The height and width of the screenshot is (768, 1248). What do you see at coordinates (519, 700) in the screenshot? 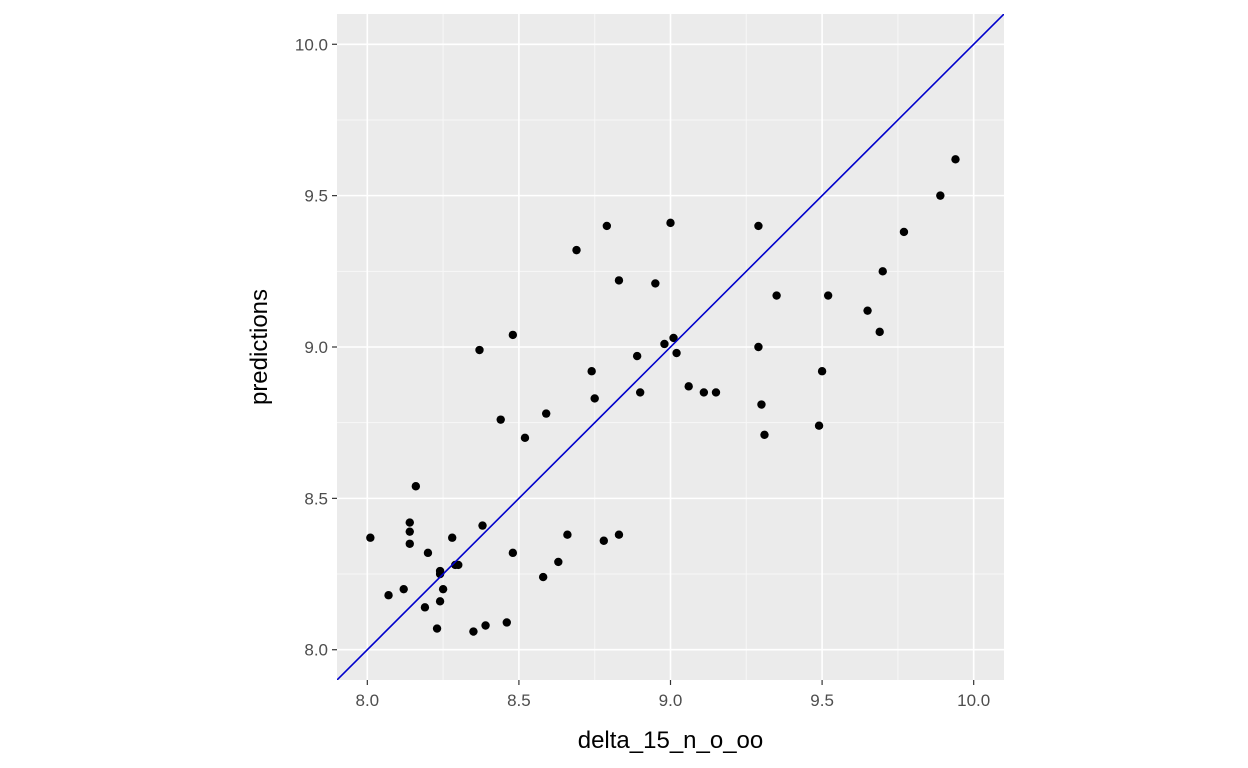
I see `x-tick-label: 8.5` at bounding box center [519, 700].